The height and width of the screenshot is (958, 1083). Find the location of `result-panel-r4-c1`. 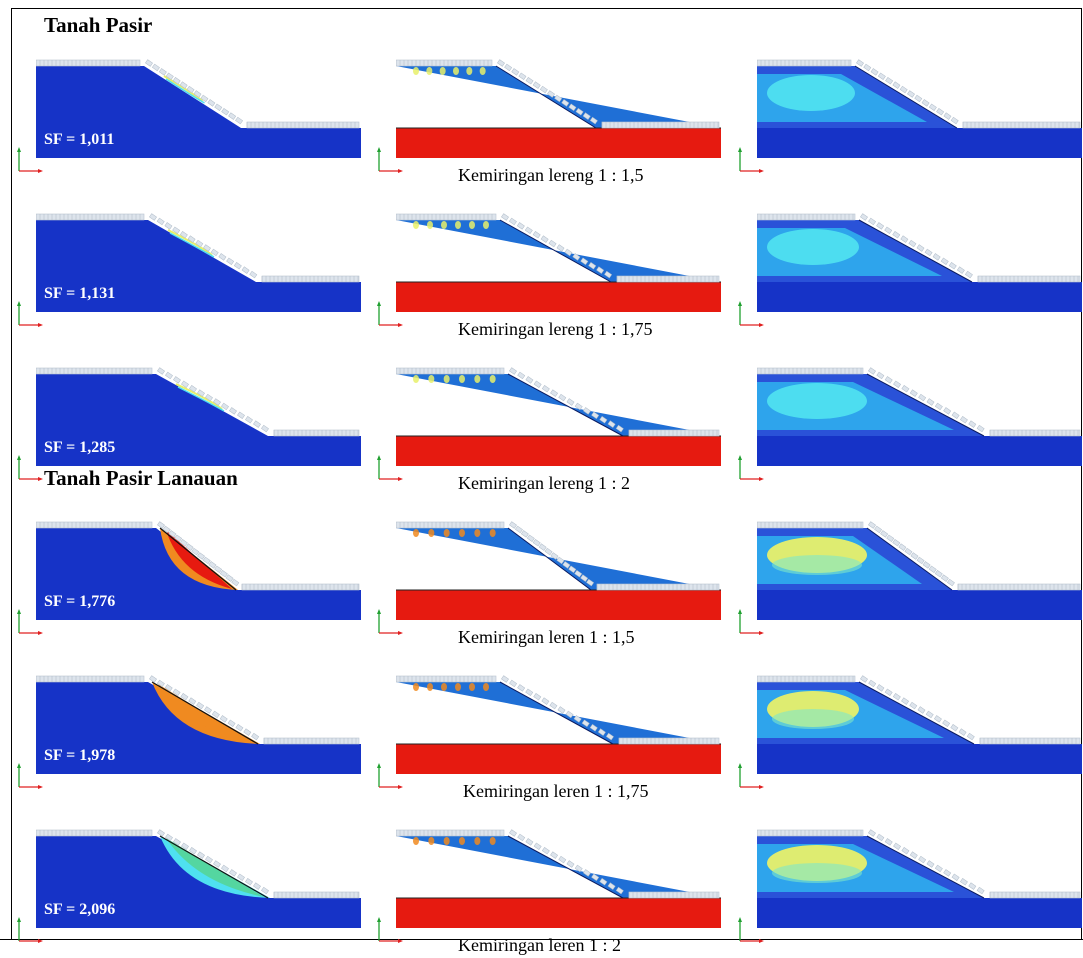

result-panel-r4-c1 is located at coordinates (198, 570).